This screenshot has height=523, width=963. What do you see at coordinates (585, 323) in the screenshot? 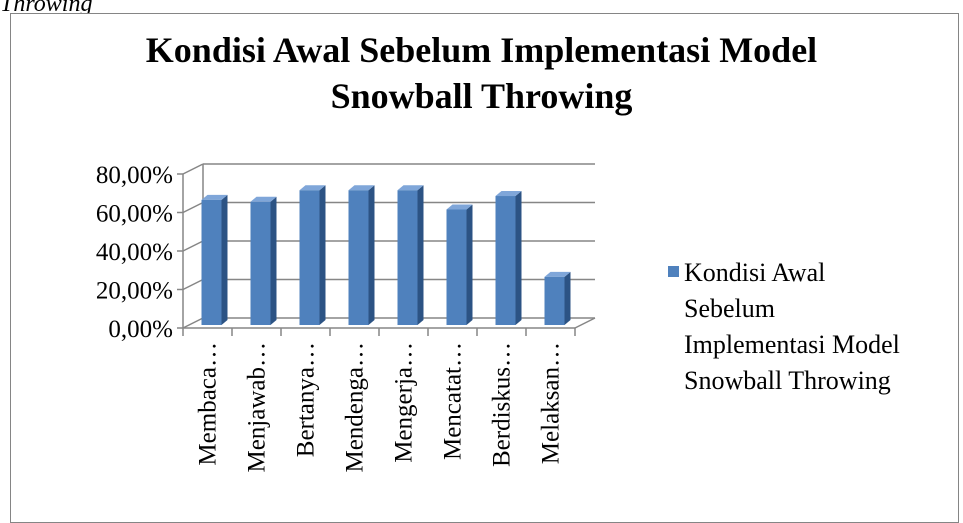
I see `x-axis-side` at bounding box center [585, 323].